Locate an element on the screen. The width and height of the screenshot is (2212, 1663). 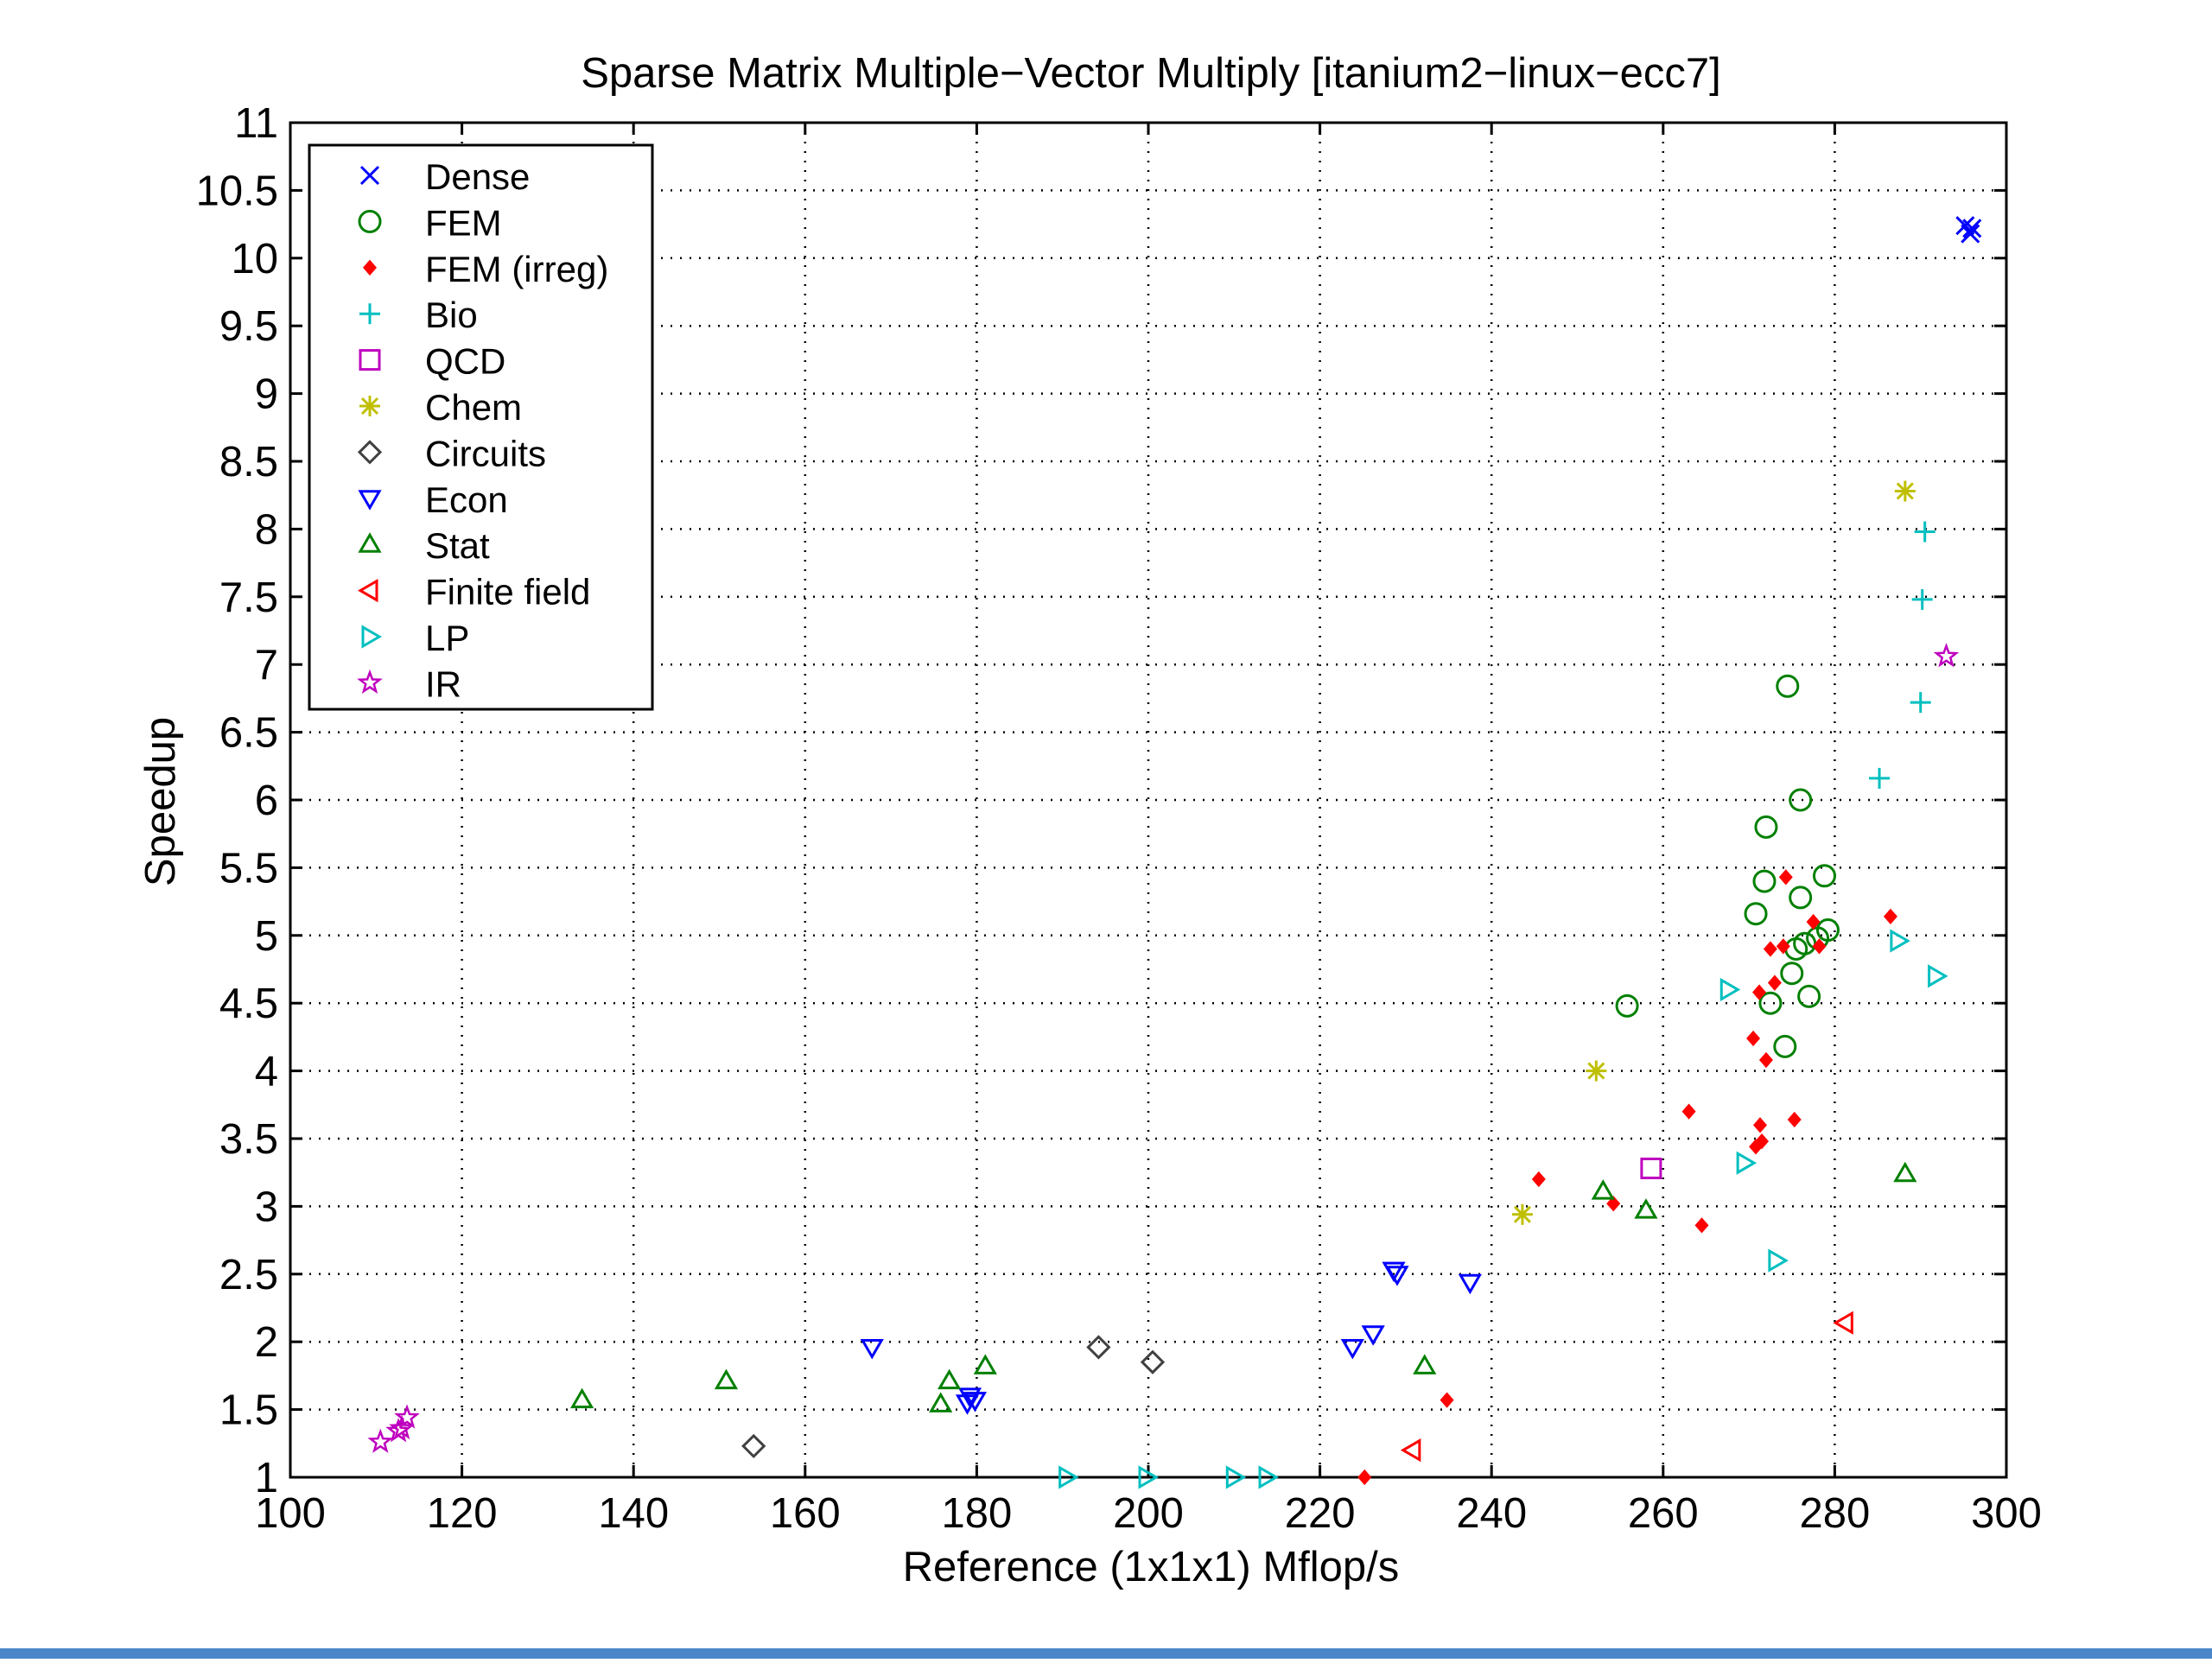
legend-entry: Chem is located at coordinates (440, 408).